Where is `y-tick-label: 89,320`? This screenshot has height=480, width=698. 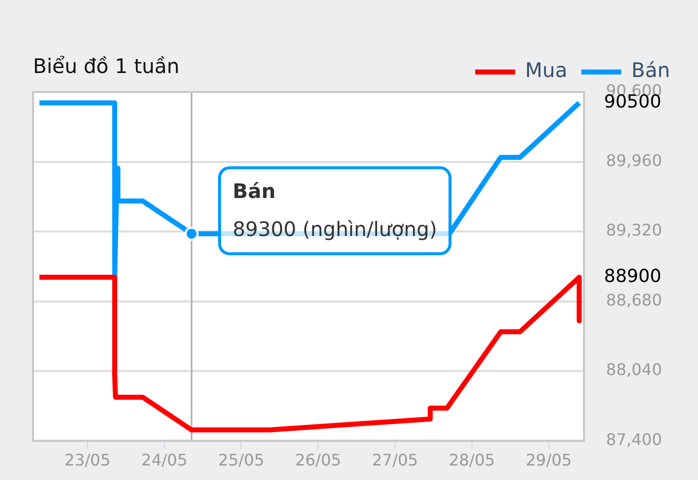
y-tick-label: 89,320 is located at coordinates (634, 230).